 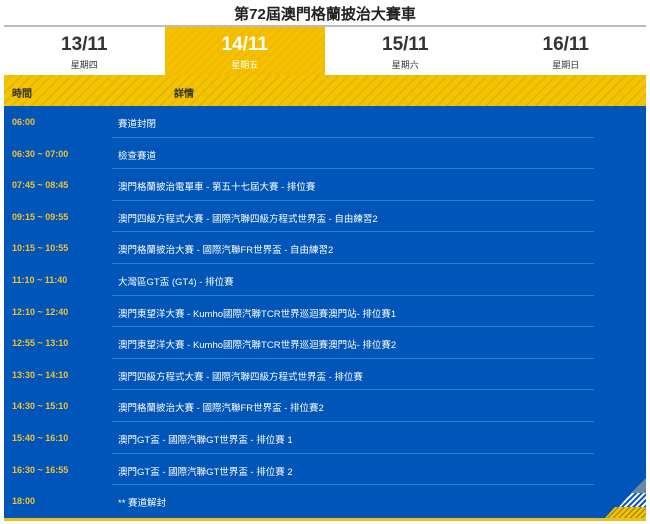 What do you see at coordinates (405, 65) in the screenshot?
I see `tab-weekday: 星期六` at bounding box center [405, 65].